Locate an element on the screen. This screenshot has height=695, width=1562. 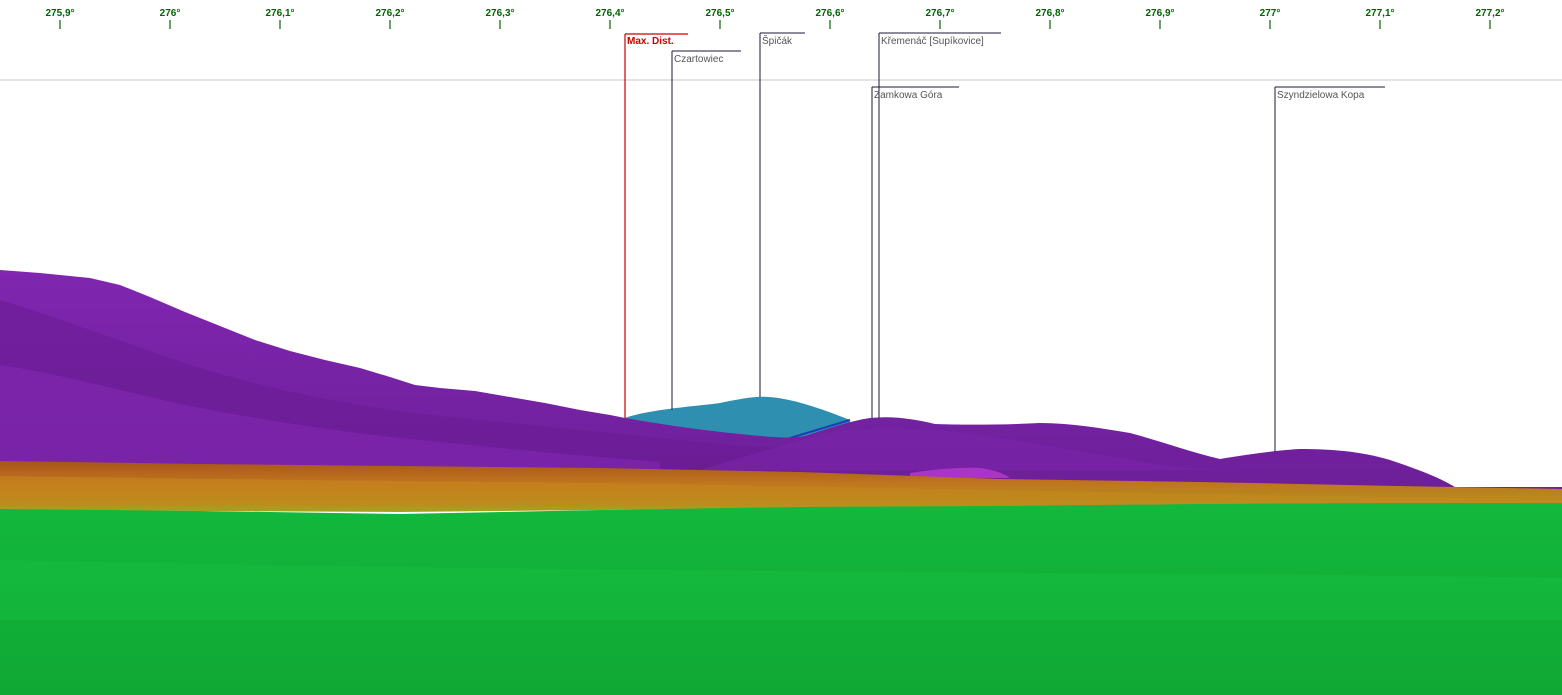
tick-label: 276,9° is located at coordinates (1159, 13).